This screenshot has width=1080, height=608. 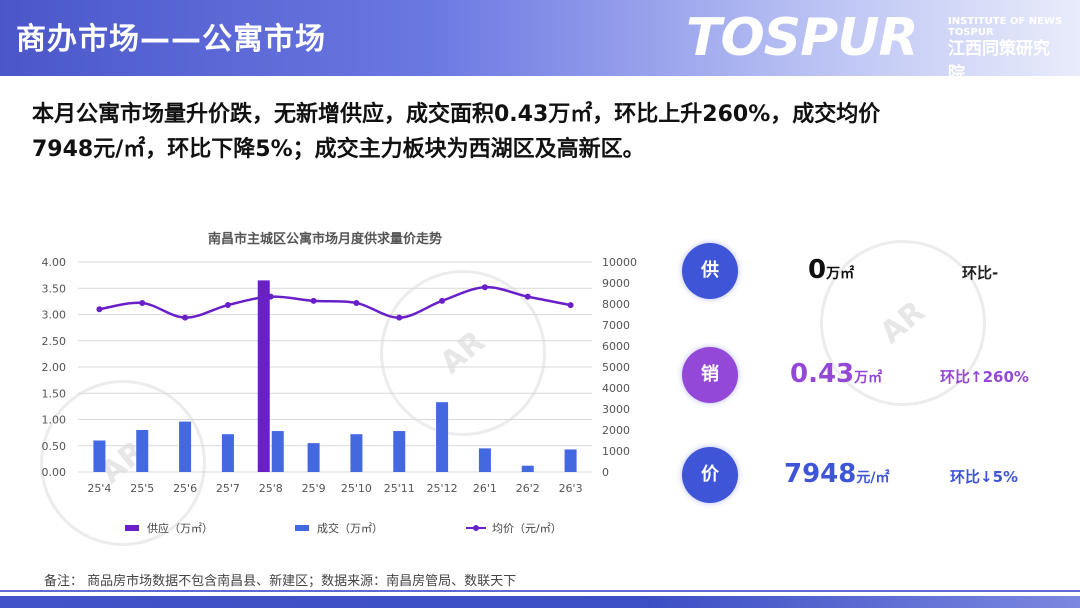 What do you see at coordinates (171, 39) in the screenshot?
I see `page-title: 商办市场——公寓市场` at bounding box center [171, 39].